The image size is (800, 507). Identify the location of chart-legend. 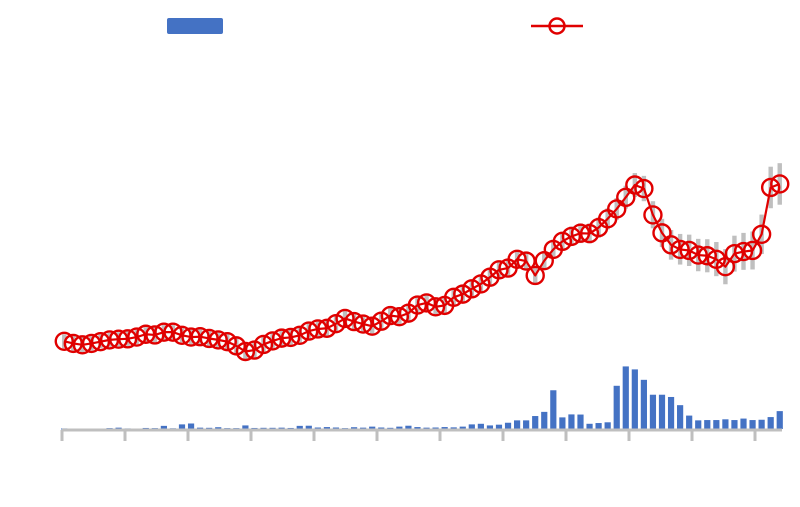
(375, 26).